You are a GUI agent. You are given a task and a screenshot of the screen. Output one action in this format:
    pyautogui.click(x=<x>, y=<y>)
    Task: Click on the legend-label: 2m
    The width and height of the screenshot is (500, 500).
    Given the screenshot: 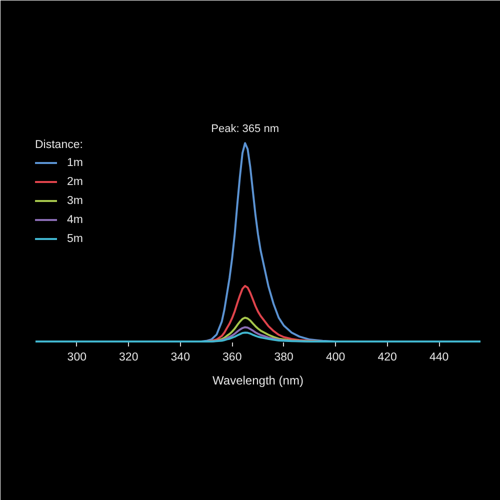 What is the action you would take?
    pyautogui.click(x=75, y=181)
    